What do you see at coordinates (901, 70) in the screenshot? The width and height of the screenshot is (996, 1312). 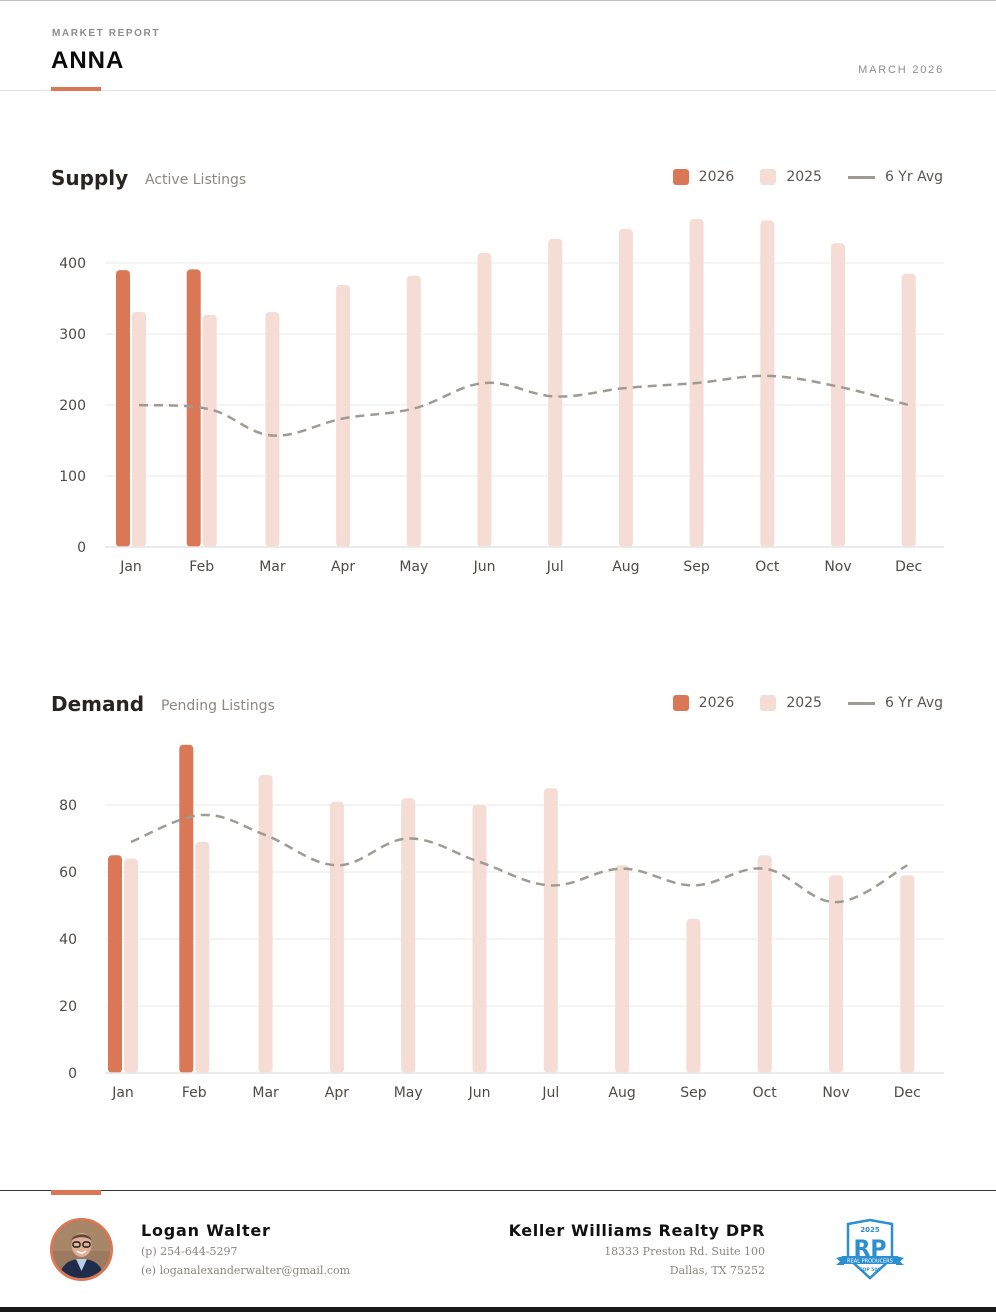 I see `report-date: MARCH 2026` at bounding box center [901, 70].